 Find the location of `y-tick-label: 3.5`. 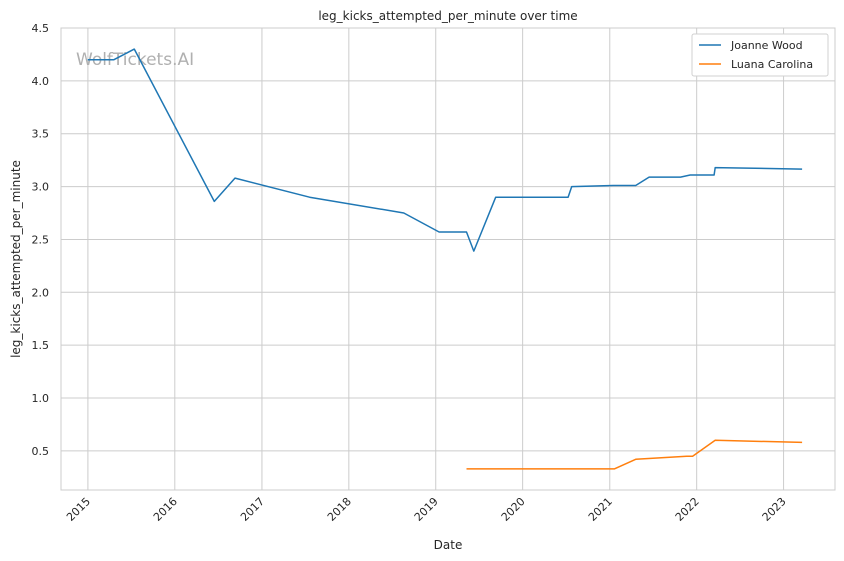

y-tick-label: 3.5 is located at coordinates (41, 134).